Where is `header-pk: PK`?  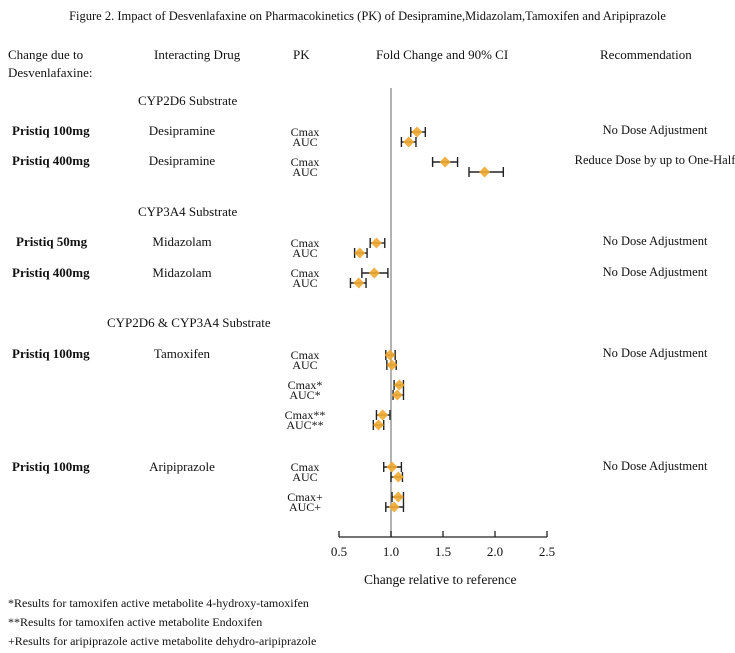 header-pk: PK is located at coordinates (301, 54).